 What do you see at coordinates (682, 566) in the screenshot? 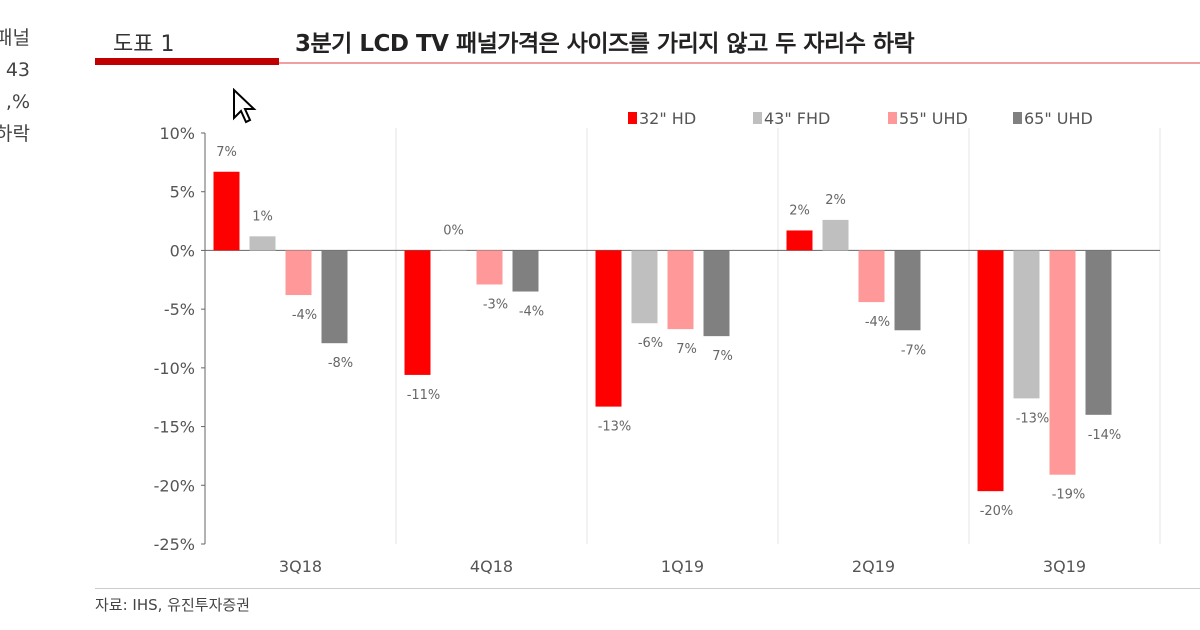
I see `x-tick-label: 1Q19` at bounding box center [682, 566].